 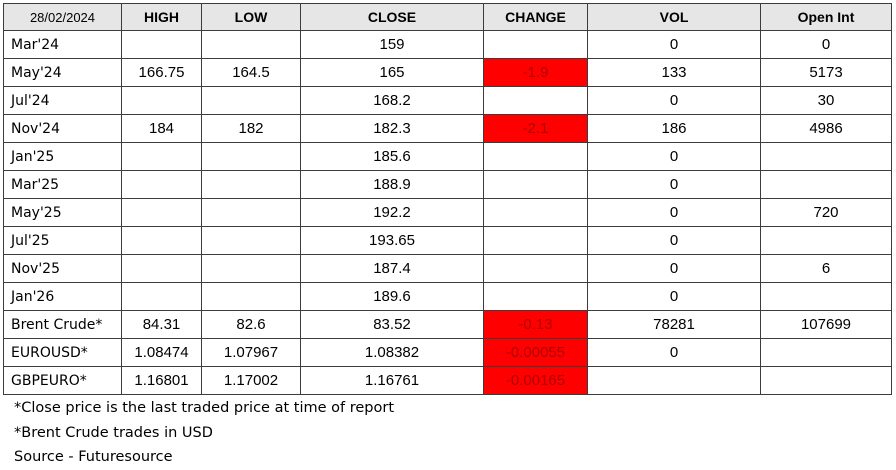 I want to click on open-int-cell: 0, so click(x=826, y=44).